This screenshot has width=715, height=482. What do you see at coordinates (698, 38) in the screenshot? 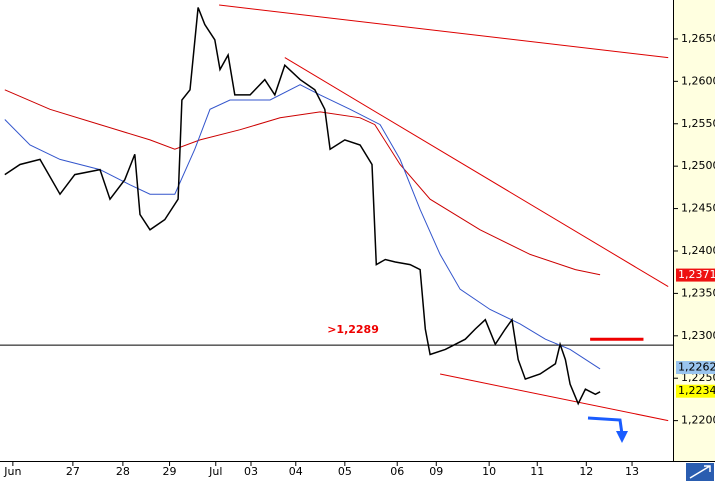
I see `y-tick-label: 1,26500` at bounding box center [698, 38].